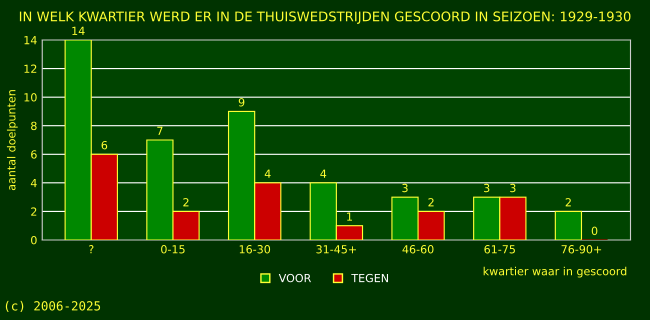 This screenshot has width=650, height=320. Describe the element at coordinates (34, 240) in the screenshot. I see `y-tick-label: 0` at that location.